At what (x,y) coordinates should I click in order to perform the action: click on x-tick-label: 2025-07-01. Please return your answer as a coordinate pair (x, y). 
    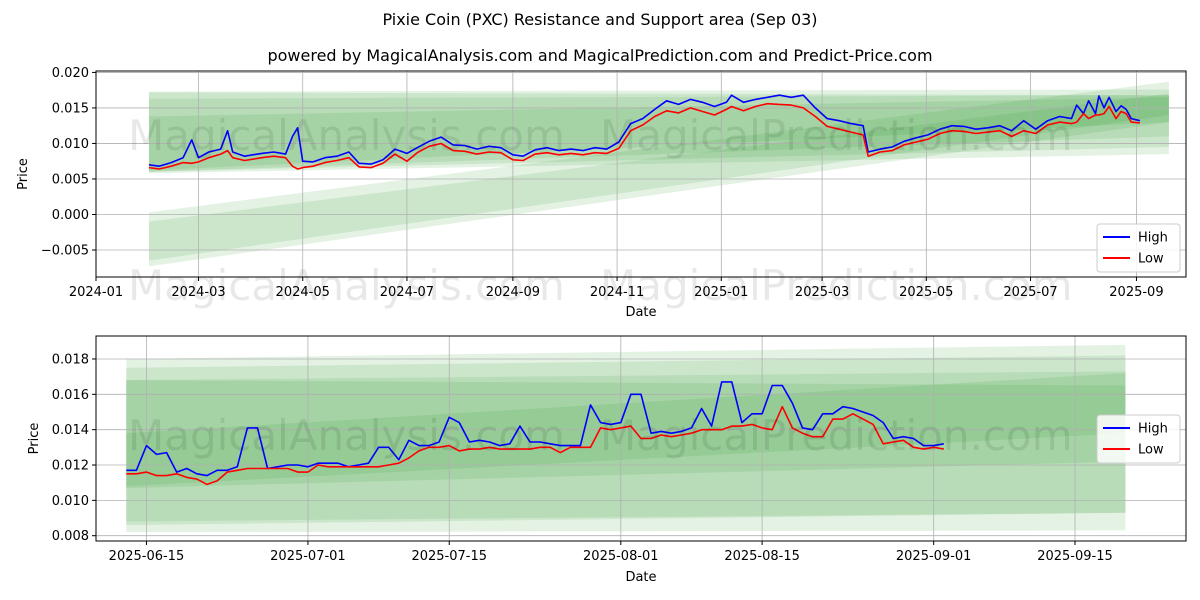
    Looking at the image, I should click on (308, 556).